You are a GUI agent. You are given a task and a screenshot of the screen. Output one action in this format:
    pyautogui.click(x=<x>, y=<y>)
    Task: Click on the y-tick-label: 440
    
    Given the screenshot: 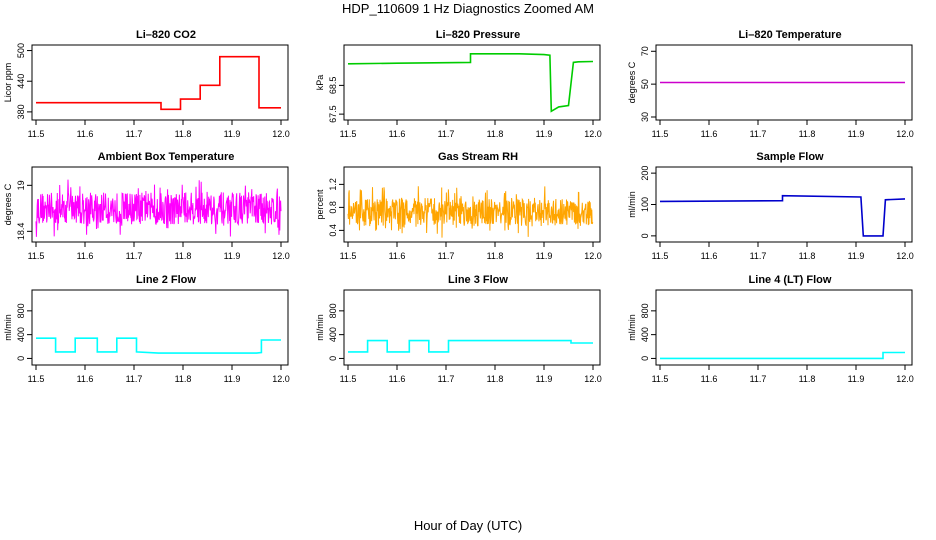 What is the action you would take?
    pyautogui.click(x=21, y=81)
    